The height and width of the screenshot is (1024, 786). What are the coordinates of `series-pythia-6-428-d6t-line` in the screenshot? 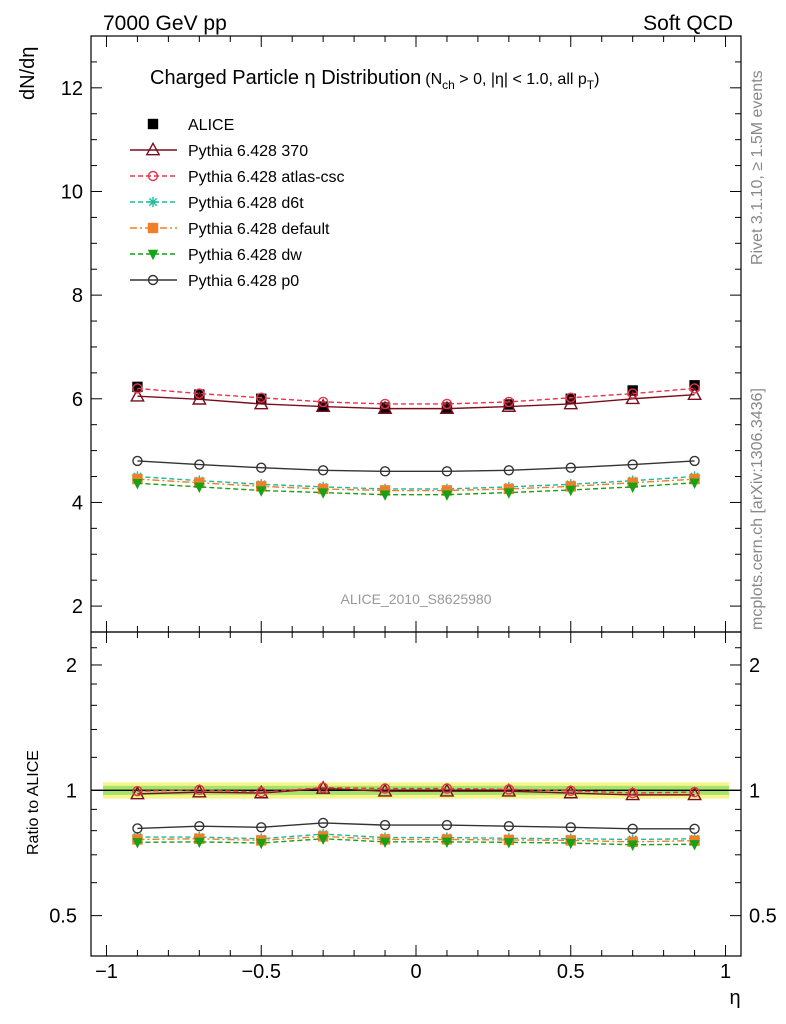 It's located at (416, 482).